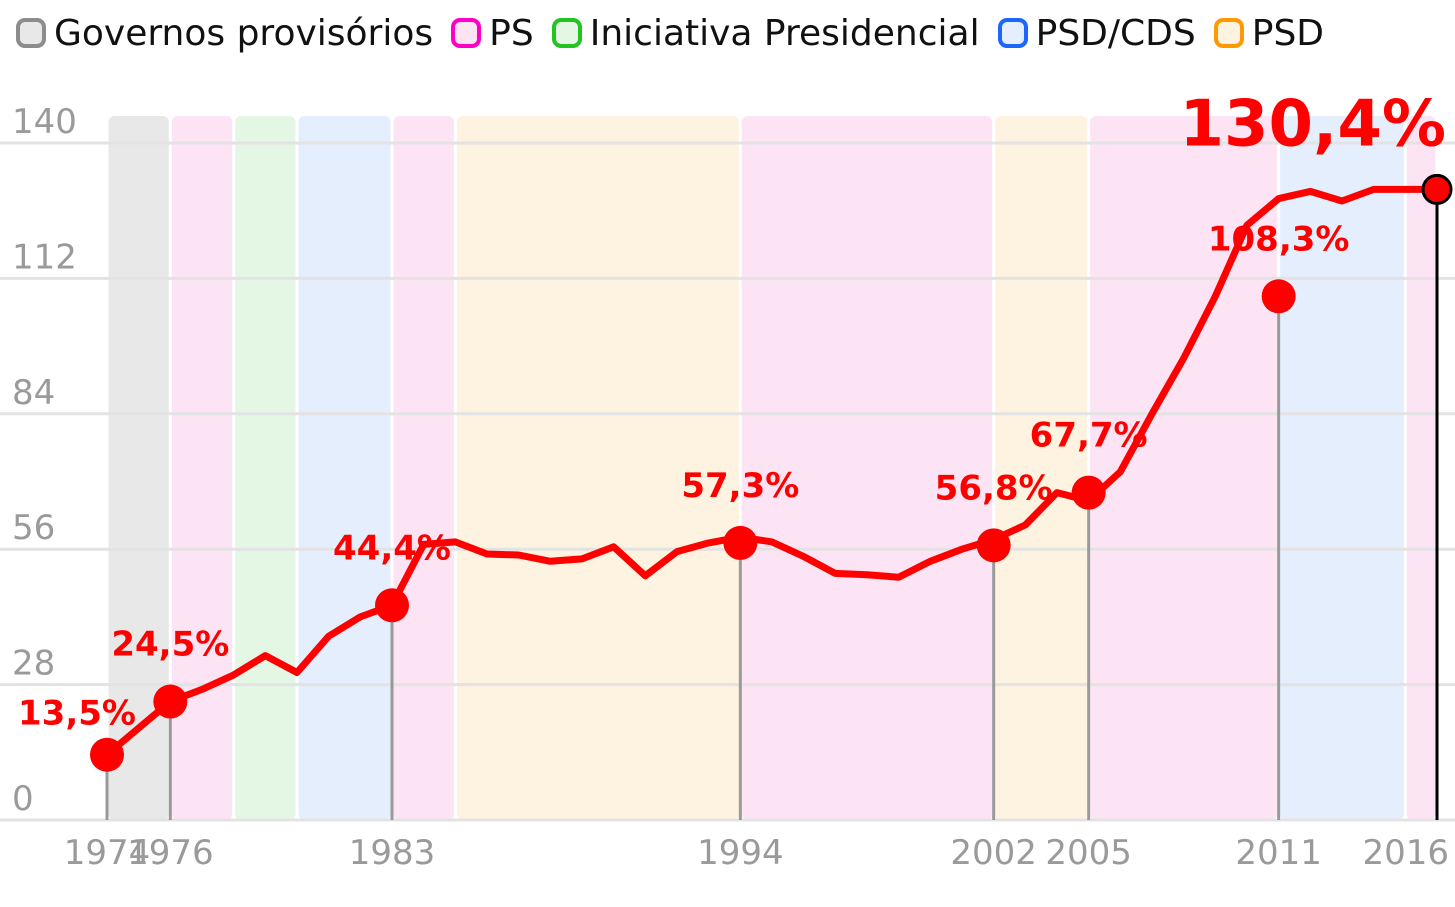 Image resolution: width=1455 pixels, height=907 pixels. Describe the element at coordinates (44, 460) in the screenshot. I see `y-axis-tick-labels: 0 28 56 84 112 140` at that location.